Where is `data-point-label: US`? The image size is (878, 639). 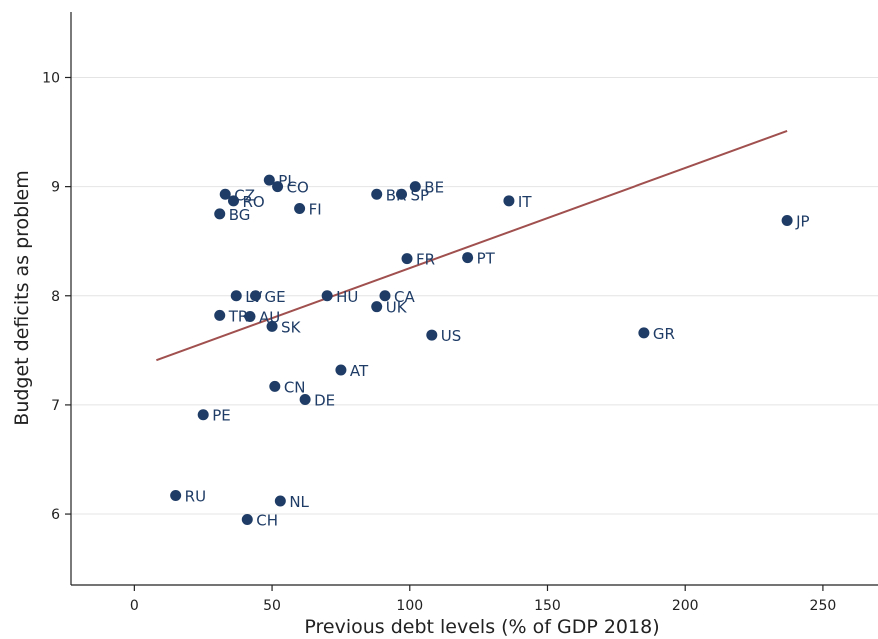
data-point-label: US is located at coordinates (451, 336).